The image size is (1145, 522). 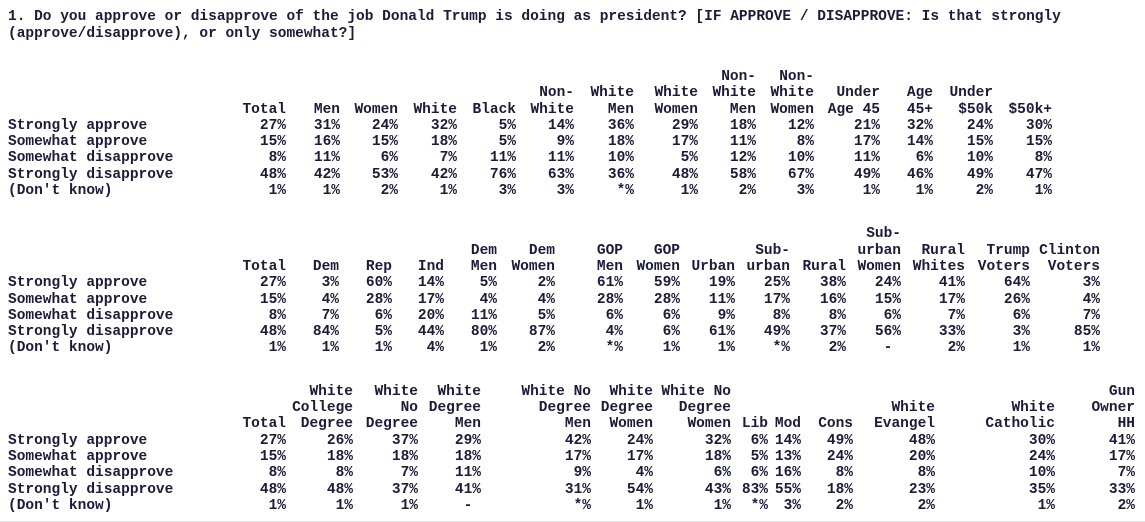 What do you see at coordinates (787, 440) in the screenshot?
I see `data-cell: 14%` at bounding box center [787, 440].